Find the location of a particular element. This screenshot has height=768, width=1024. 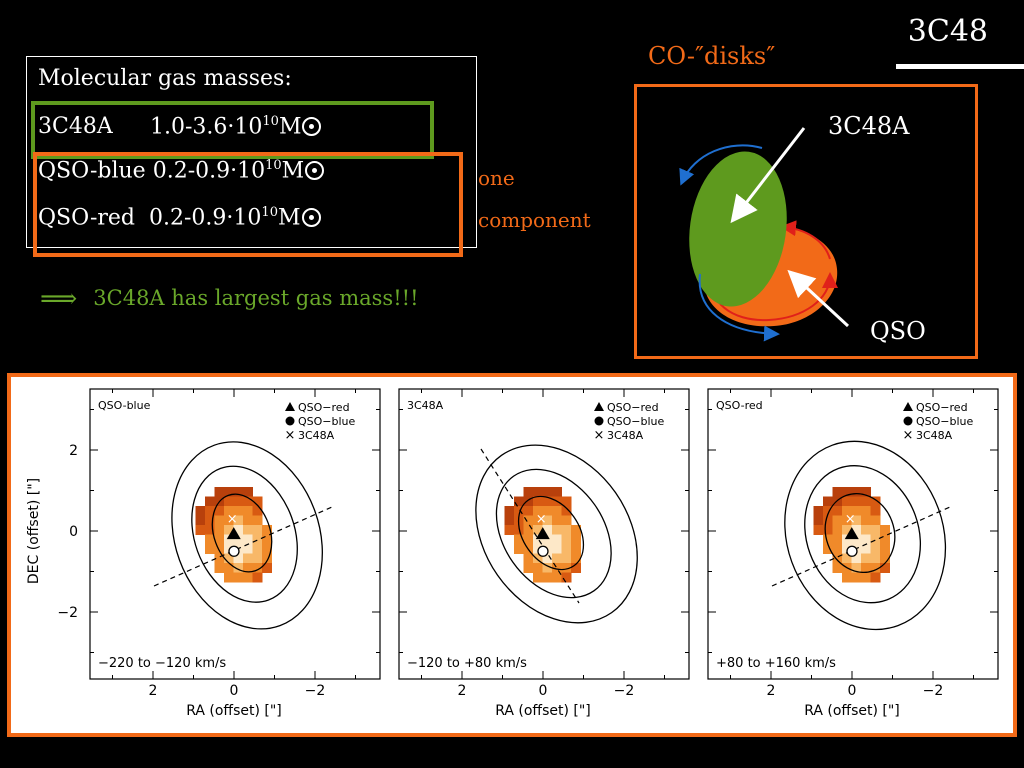

component-note-line1: one is located at coordinates (496, 178).